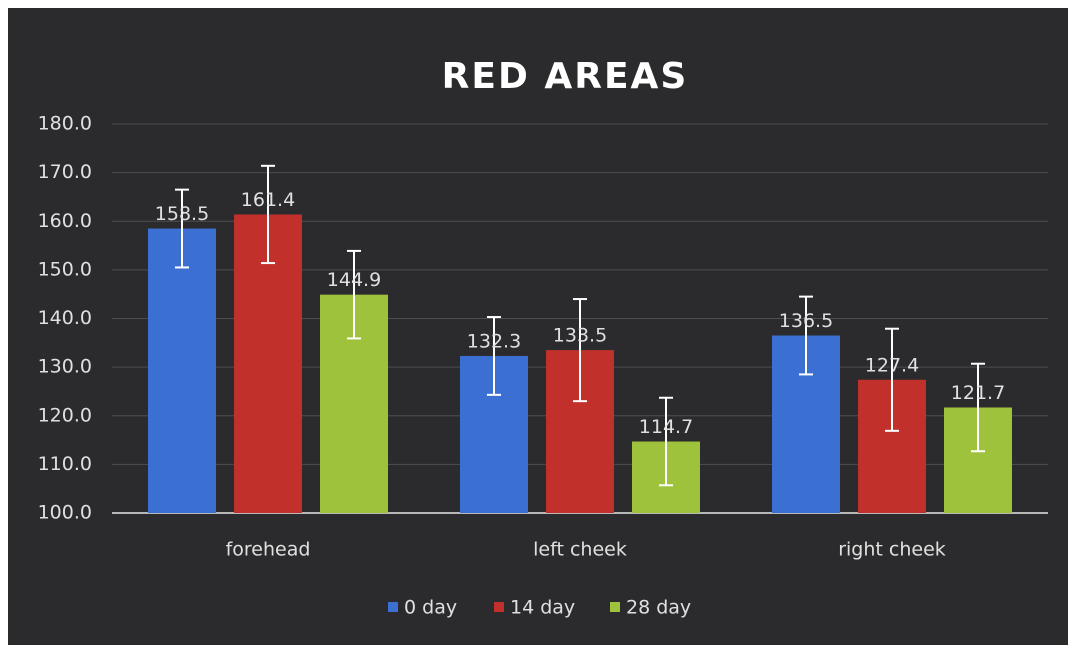 This screenshot has height=651, width=1076. Describe the element at coordinates (806, 321) in the screenshot. I see `data-label: 136.5` at that location.